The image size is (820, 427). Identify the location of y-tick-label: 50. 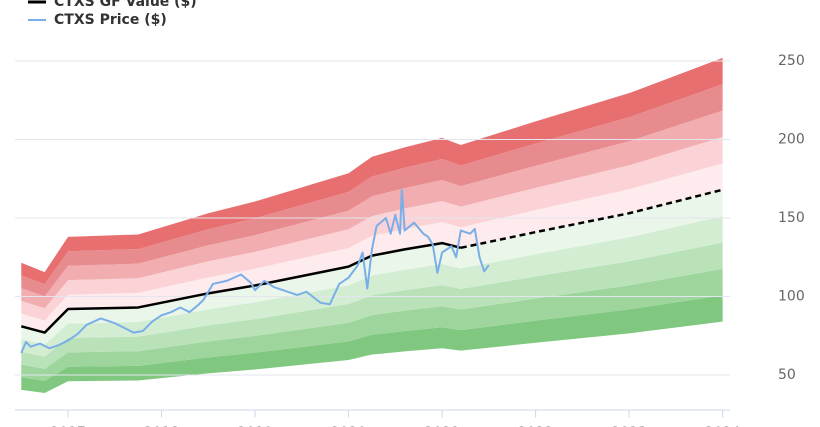
(787, 375).